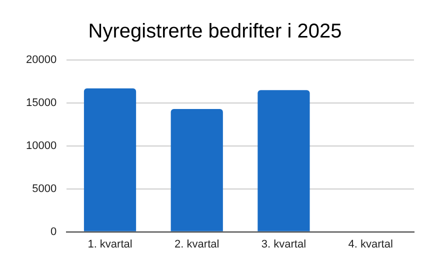  I want to click on x-tick-label: 3. kvartal, so click(283, 244).